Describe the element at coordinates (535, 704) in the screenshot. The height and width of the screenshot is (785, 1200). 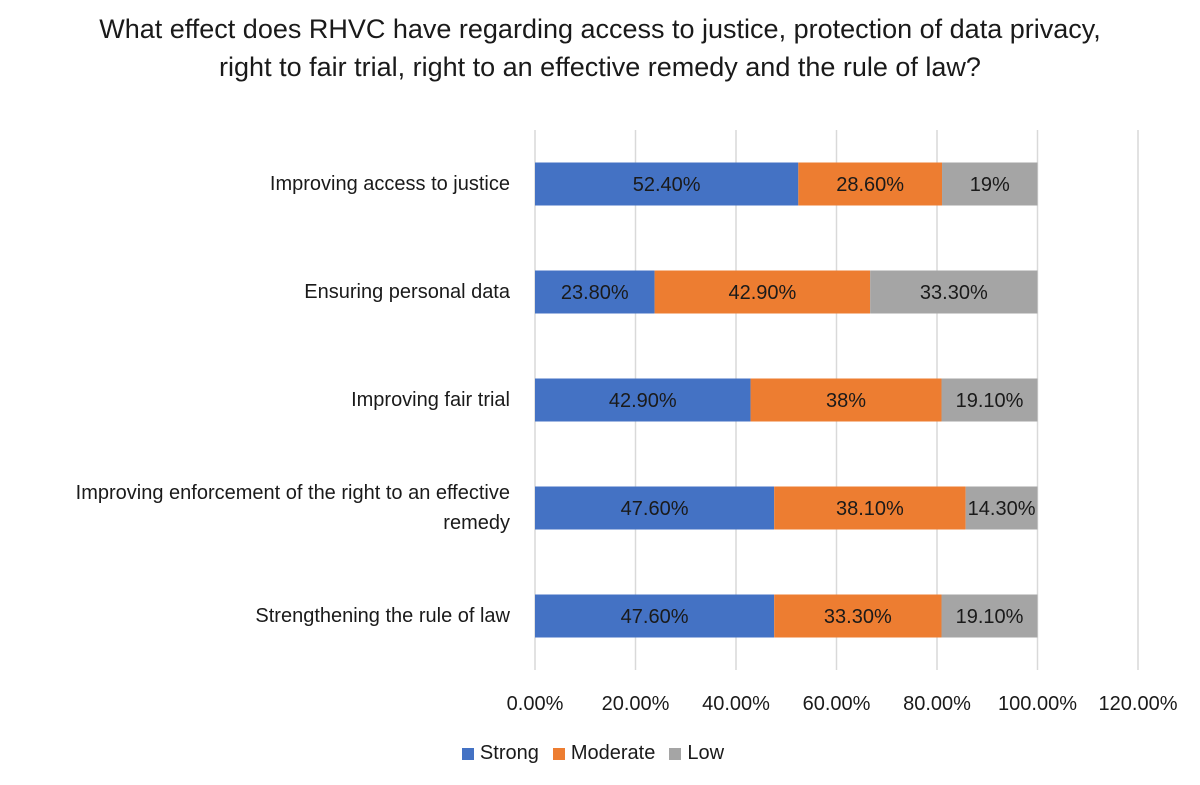
I see `x-tick-label: 0.00%` at that location.